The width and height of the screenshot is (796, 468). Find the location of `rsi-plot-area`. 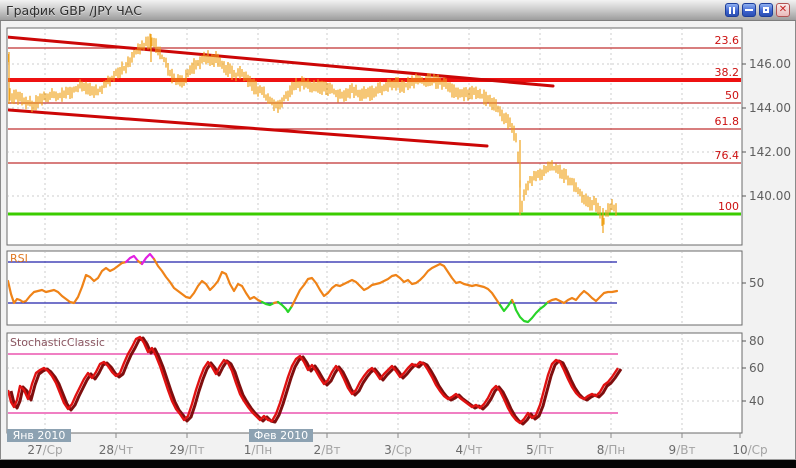

rsi-plot-area is located at coordinates (374, 288).